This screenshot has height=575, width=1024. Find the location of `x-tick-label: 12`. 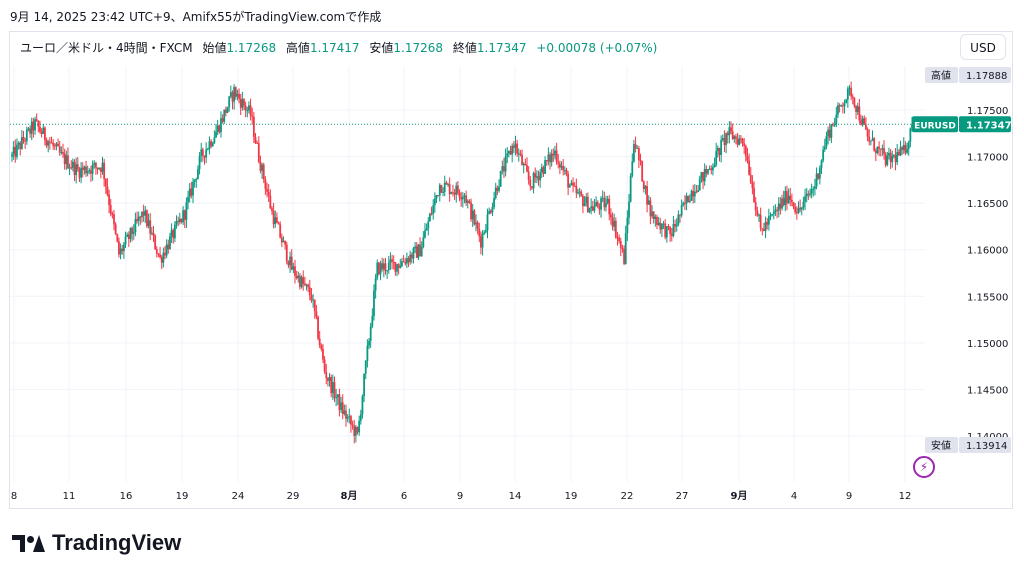

x-tick-label: 12 is located at coordinates (905, 496).